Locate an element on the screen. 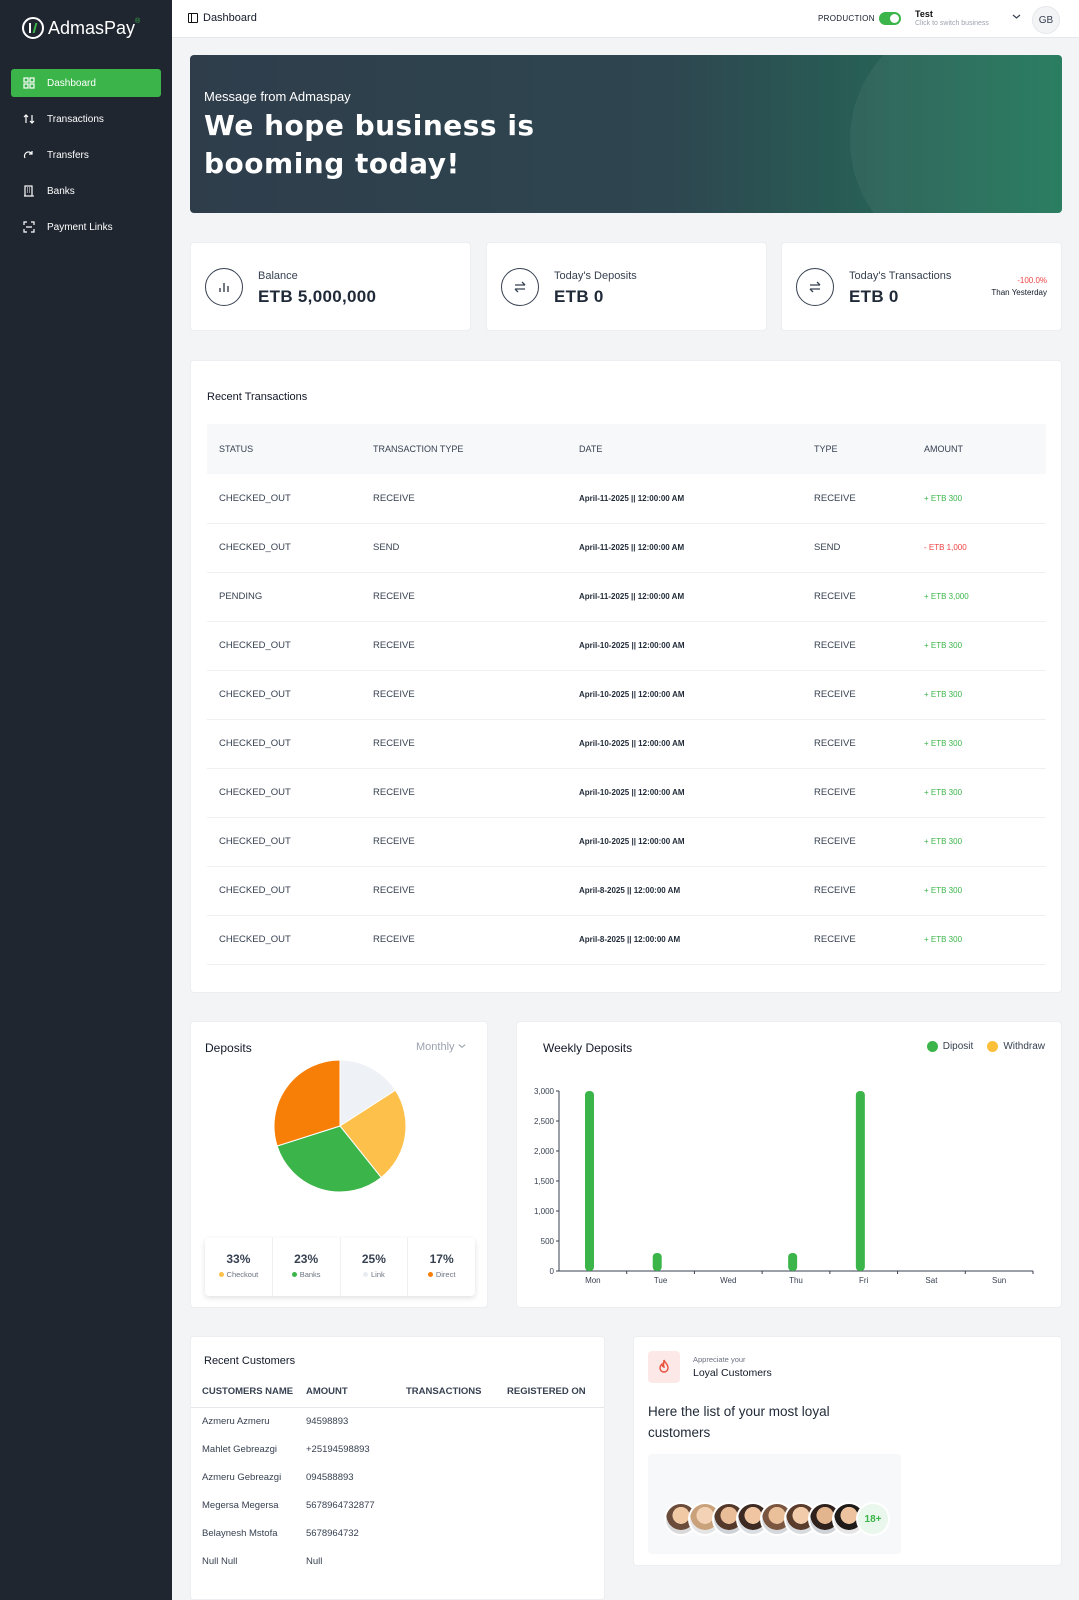  user-avatar: GB is located at coordinates (1046, 20).